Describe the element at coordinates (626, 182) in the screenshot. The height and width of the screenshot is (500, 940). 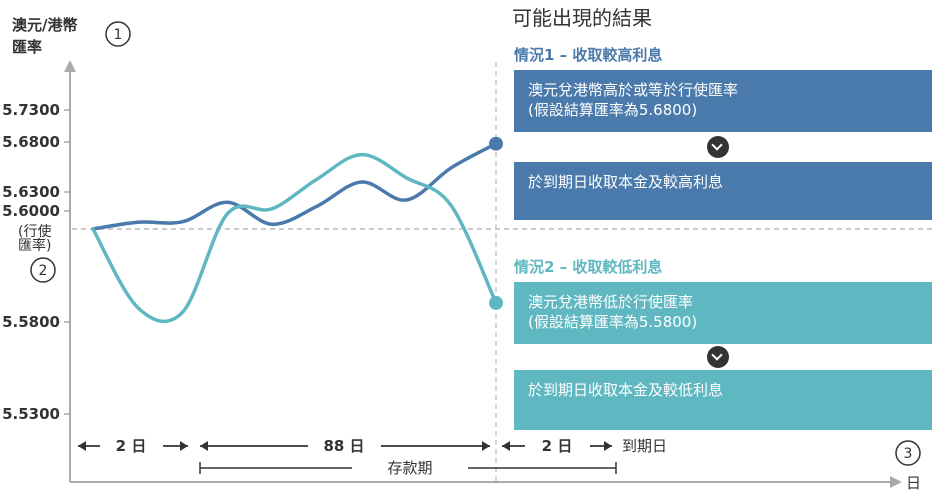
I see `scenario1-result: 於到期日收取本金及較高利息` at that location.